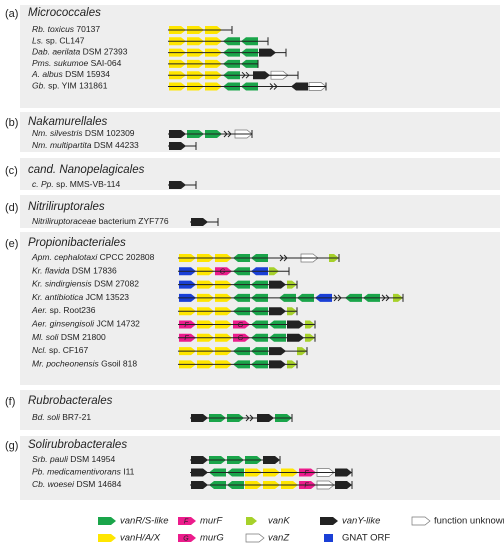 Image resolution: width=504 pixels, height=555 pixels. Describe the element at coordinates (46, 337) in the screenshot. I see `genus: Ml. soli` at that location.